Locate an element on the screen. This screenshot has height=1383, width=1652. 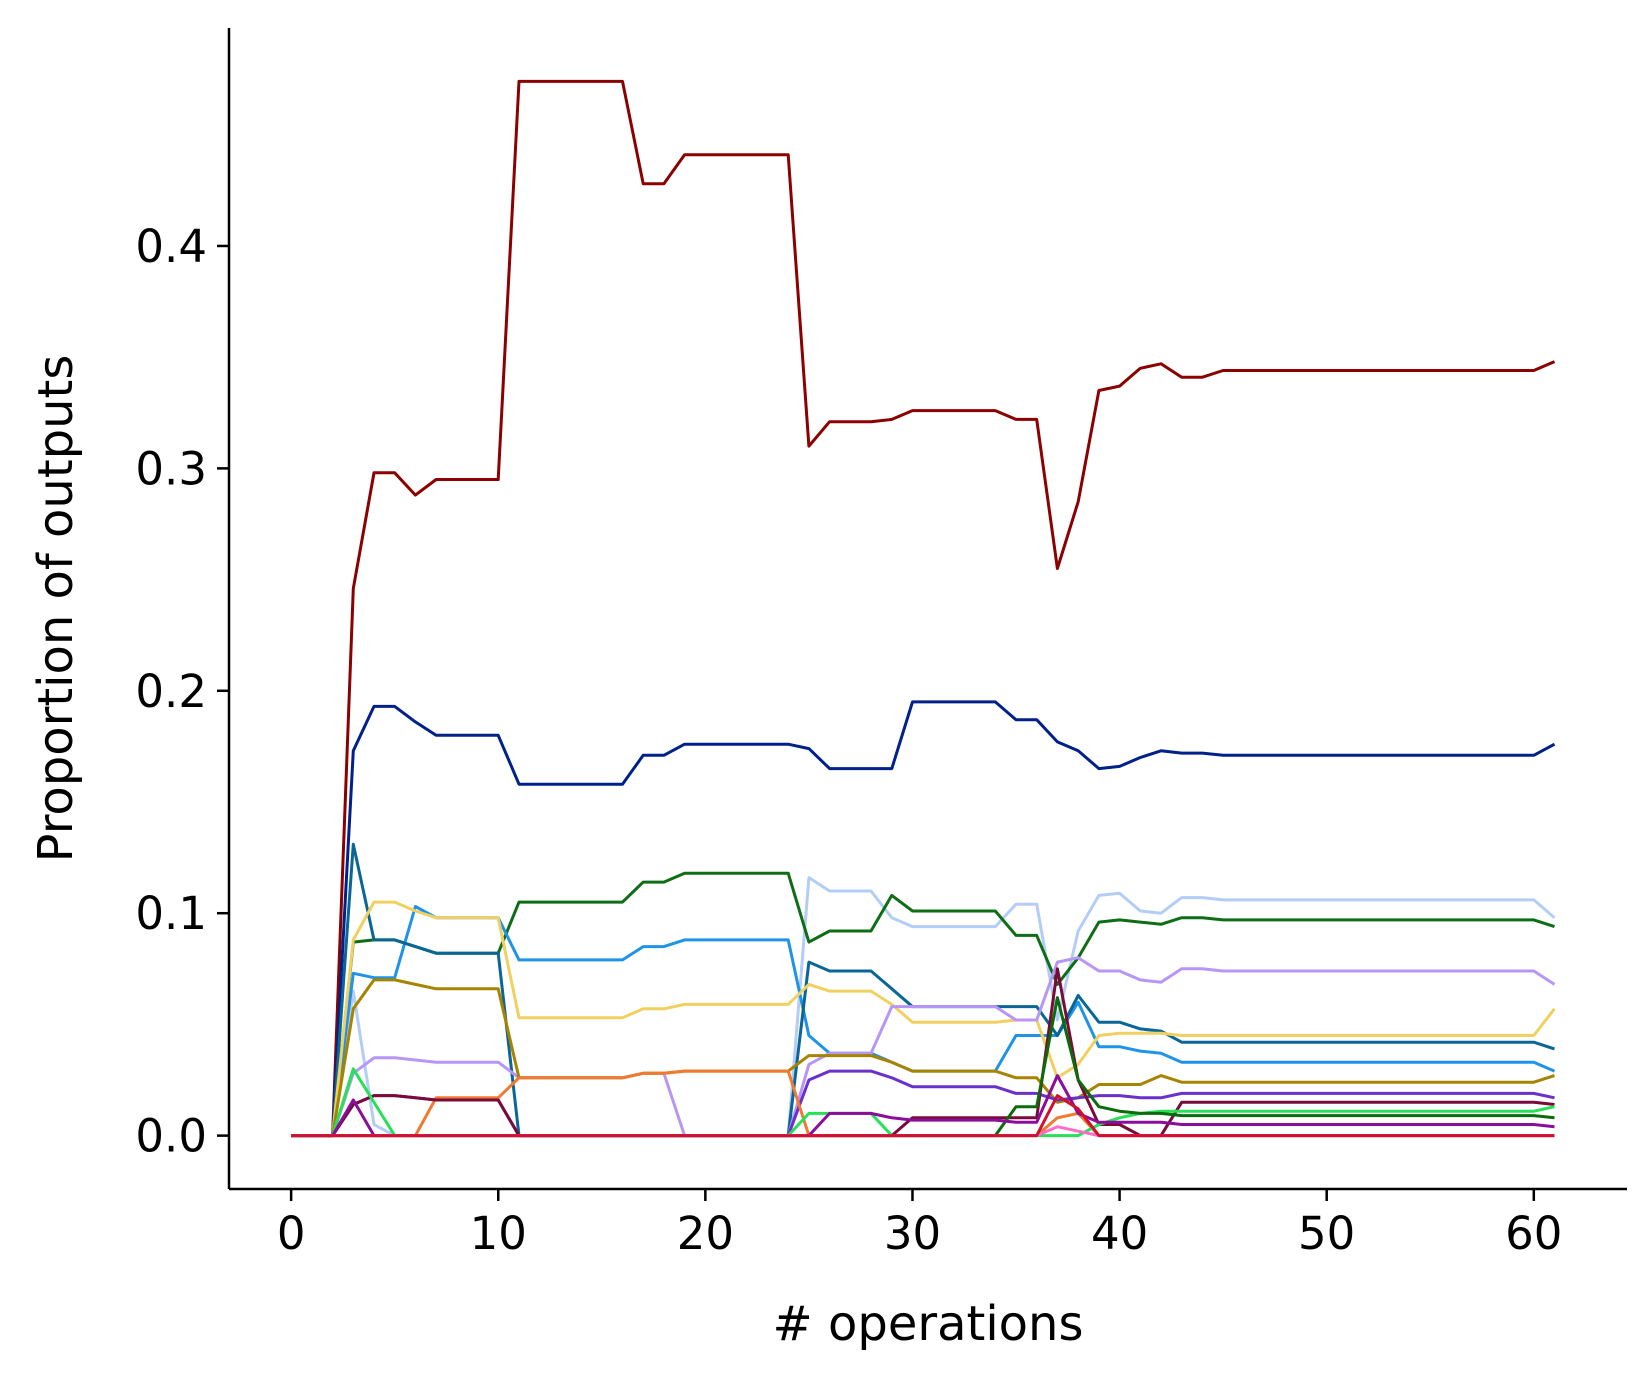
x-tick-label: 10 is located at coordinates (498, 1233).